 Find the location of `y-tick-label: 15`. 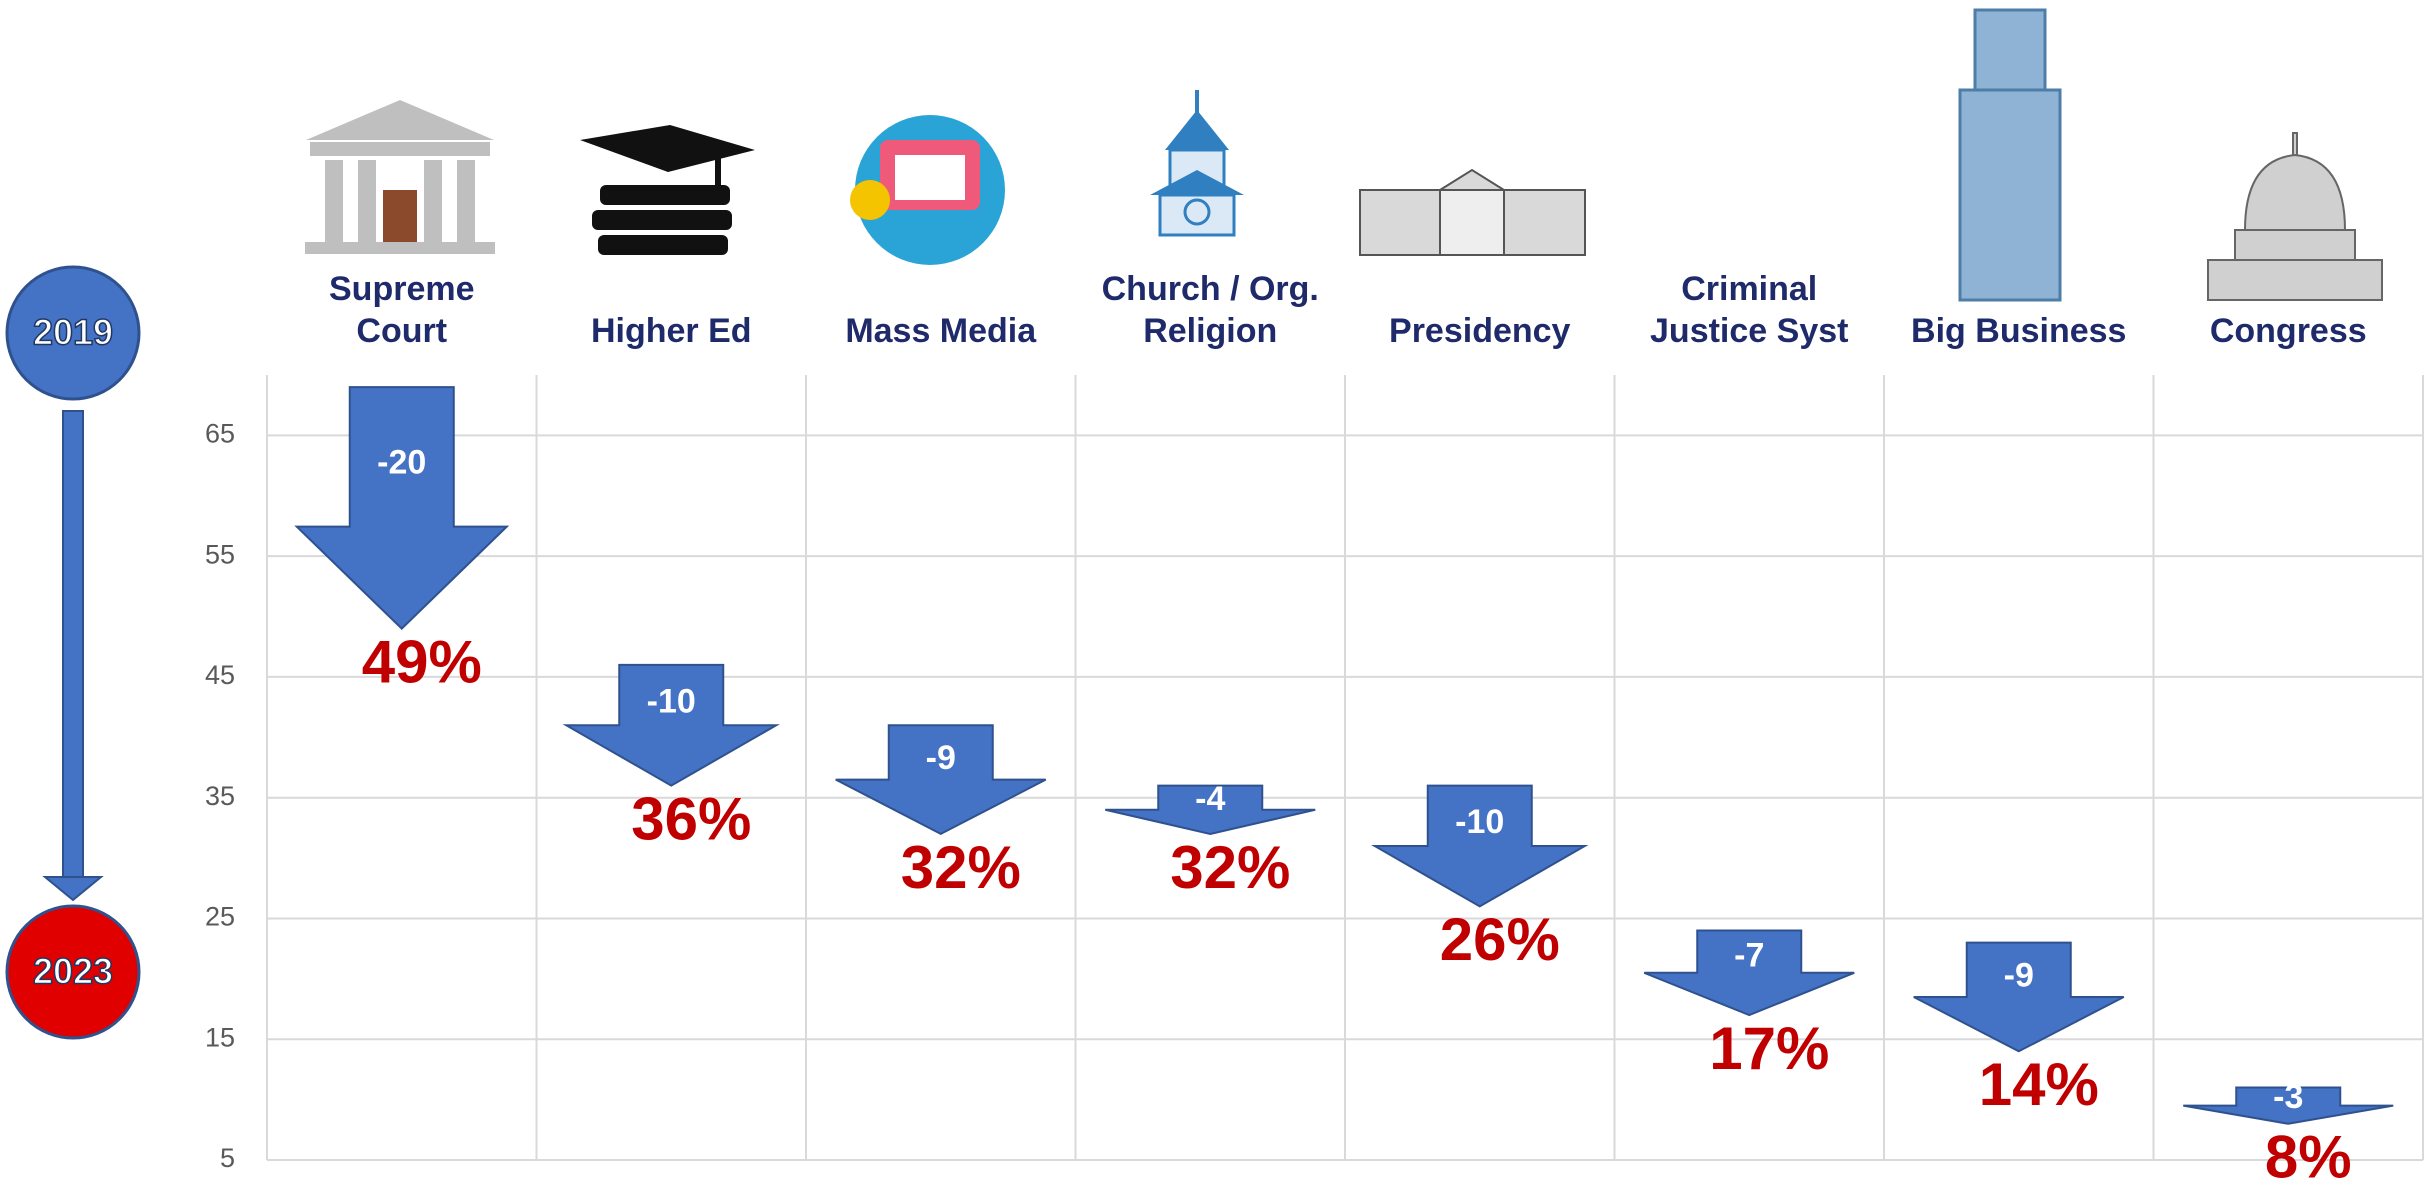

y-tick-label: 15 is located at coordinates (220, 1037).